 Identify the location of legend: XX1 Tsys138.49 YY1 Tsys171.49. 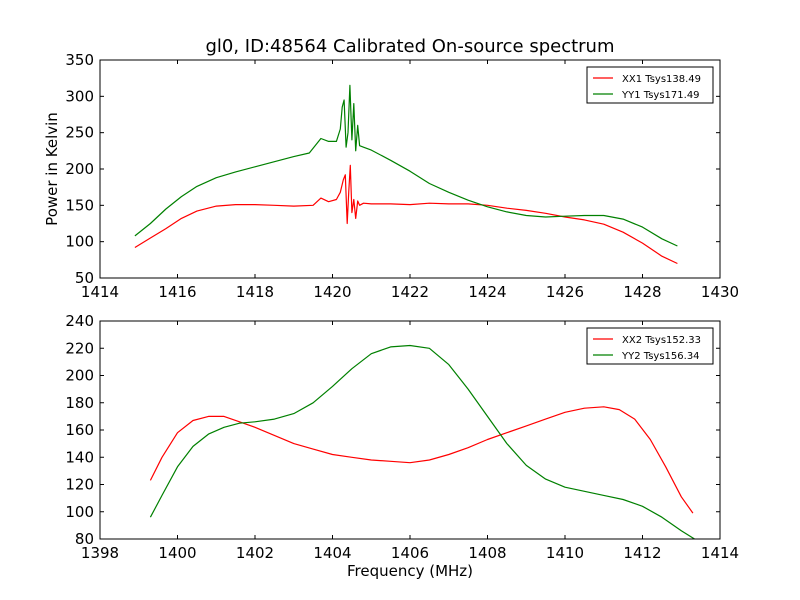
(650, 85).